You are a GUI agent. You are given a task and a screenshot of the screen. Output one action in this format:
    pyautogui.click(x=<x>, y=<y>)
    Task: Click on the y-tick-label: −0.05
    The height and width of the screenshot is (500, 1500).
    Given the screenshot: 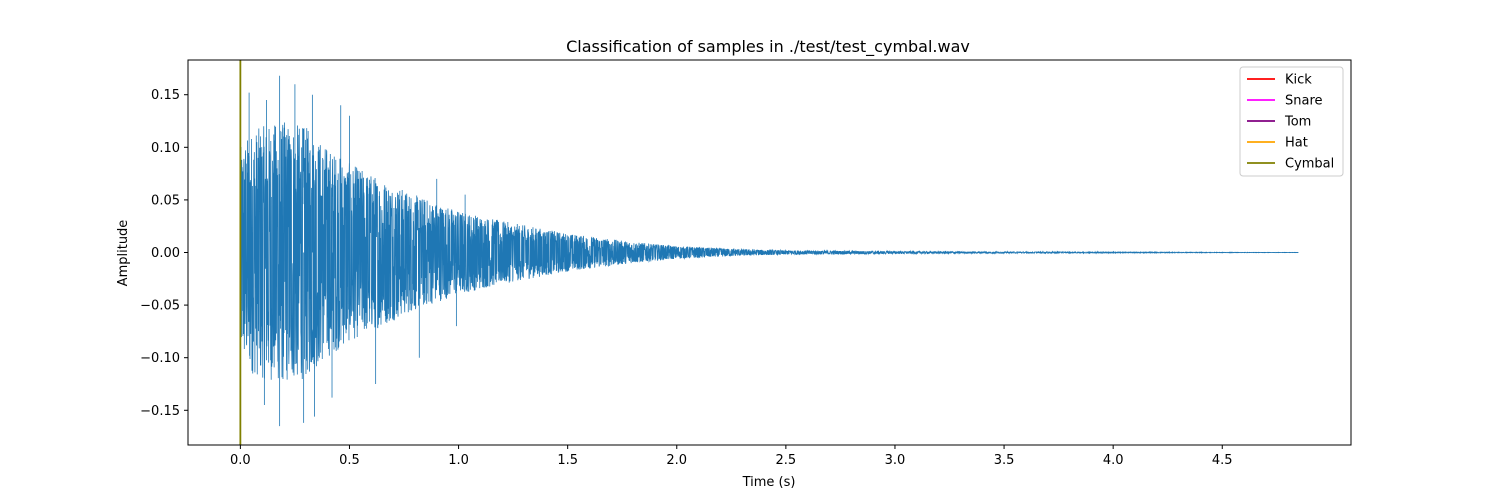 What is the action you would take?
    pyautogui.click(x=160, y=306)
    